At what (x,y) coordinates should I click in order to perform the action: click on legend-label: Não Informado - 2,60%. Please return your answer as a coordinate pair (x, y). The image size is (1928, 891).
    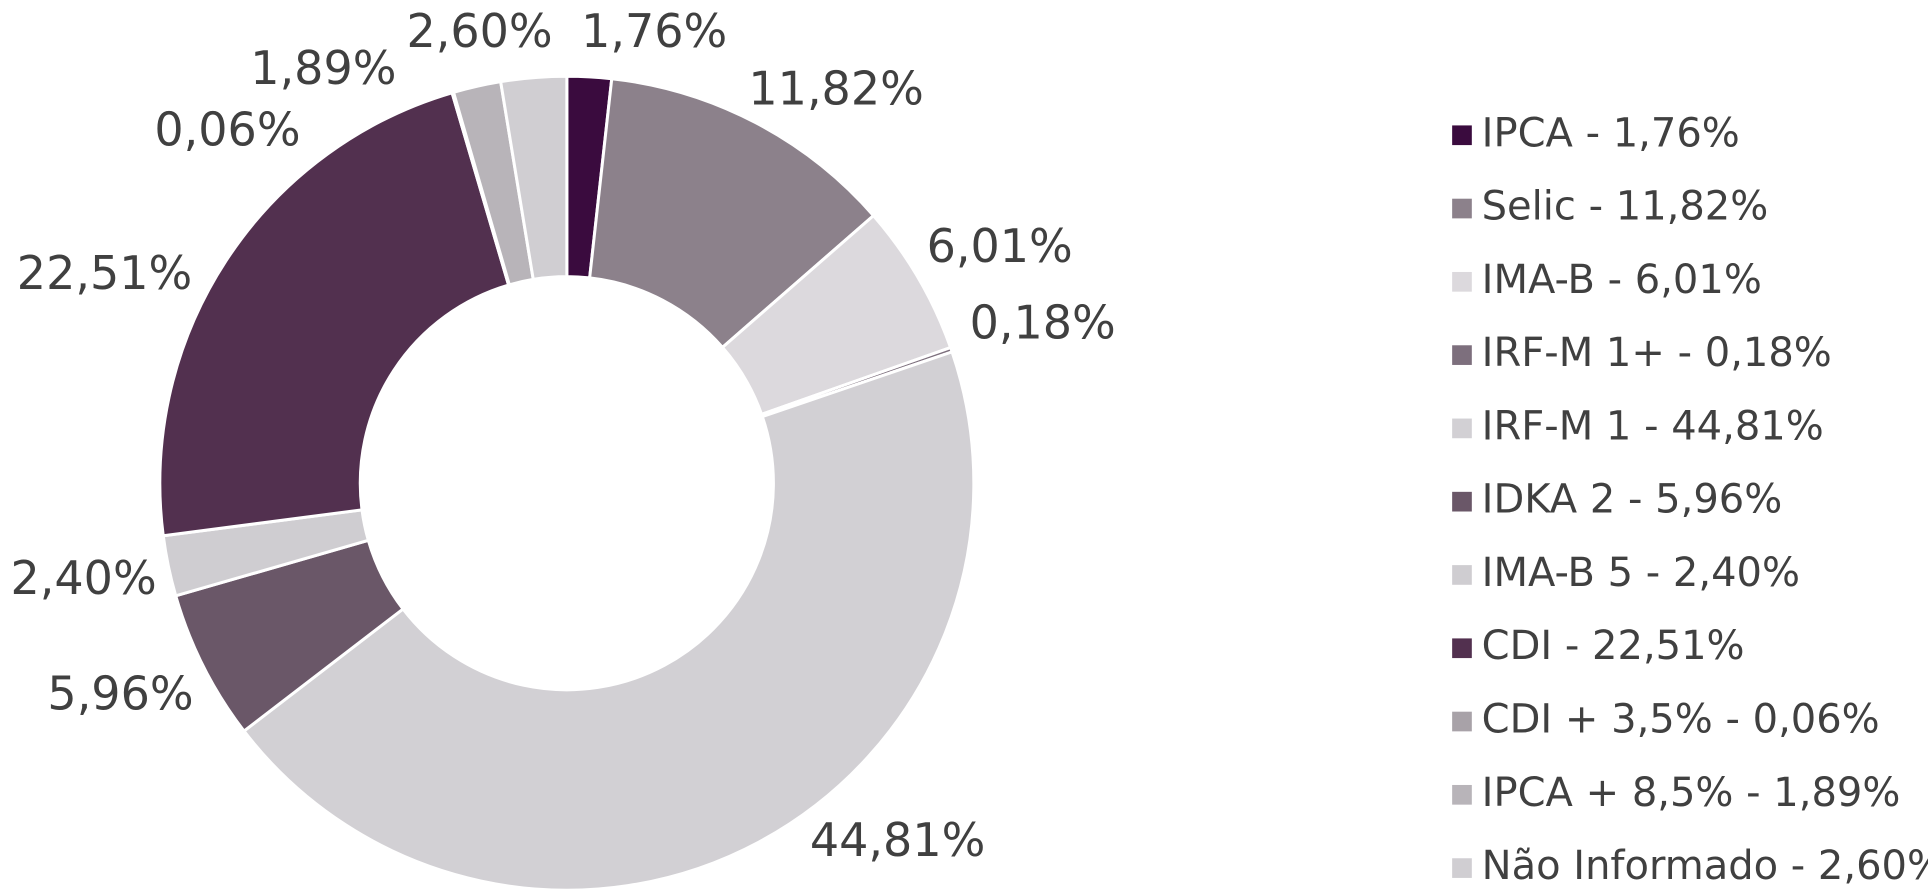
    Looking at the image, I should click on (1705, 866).